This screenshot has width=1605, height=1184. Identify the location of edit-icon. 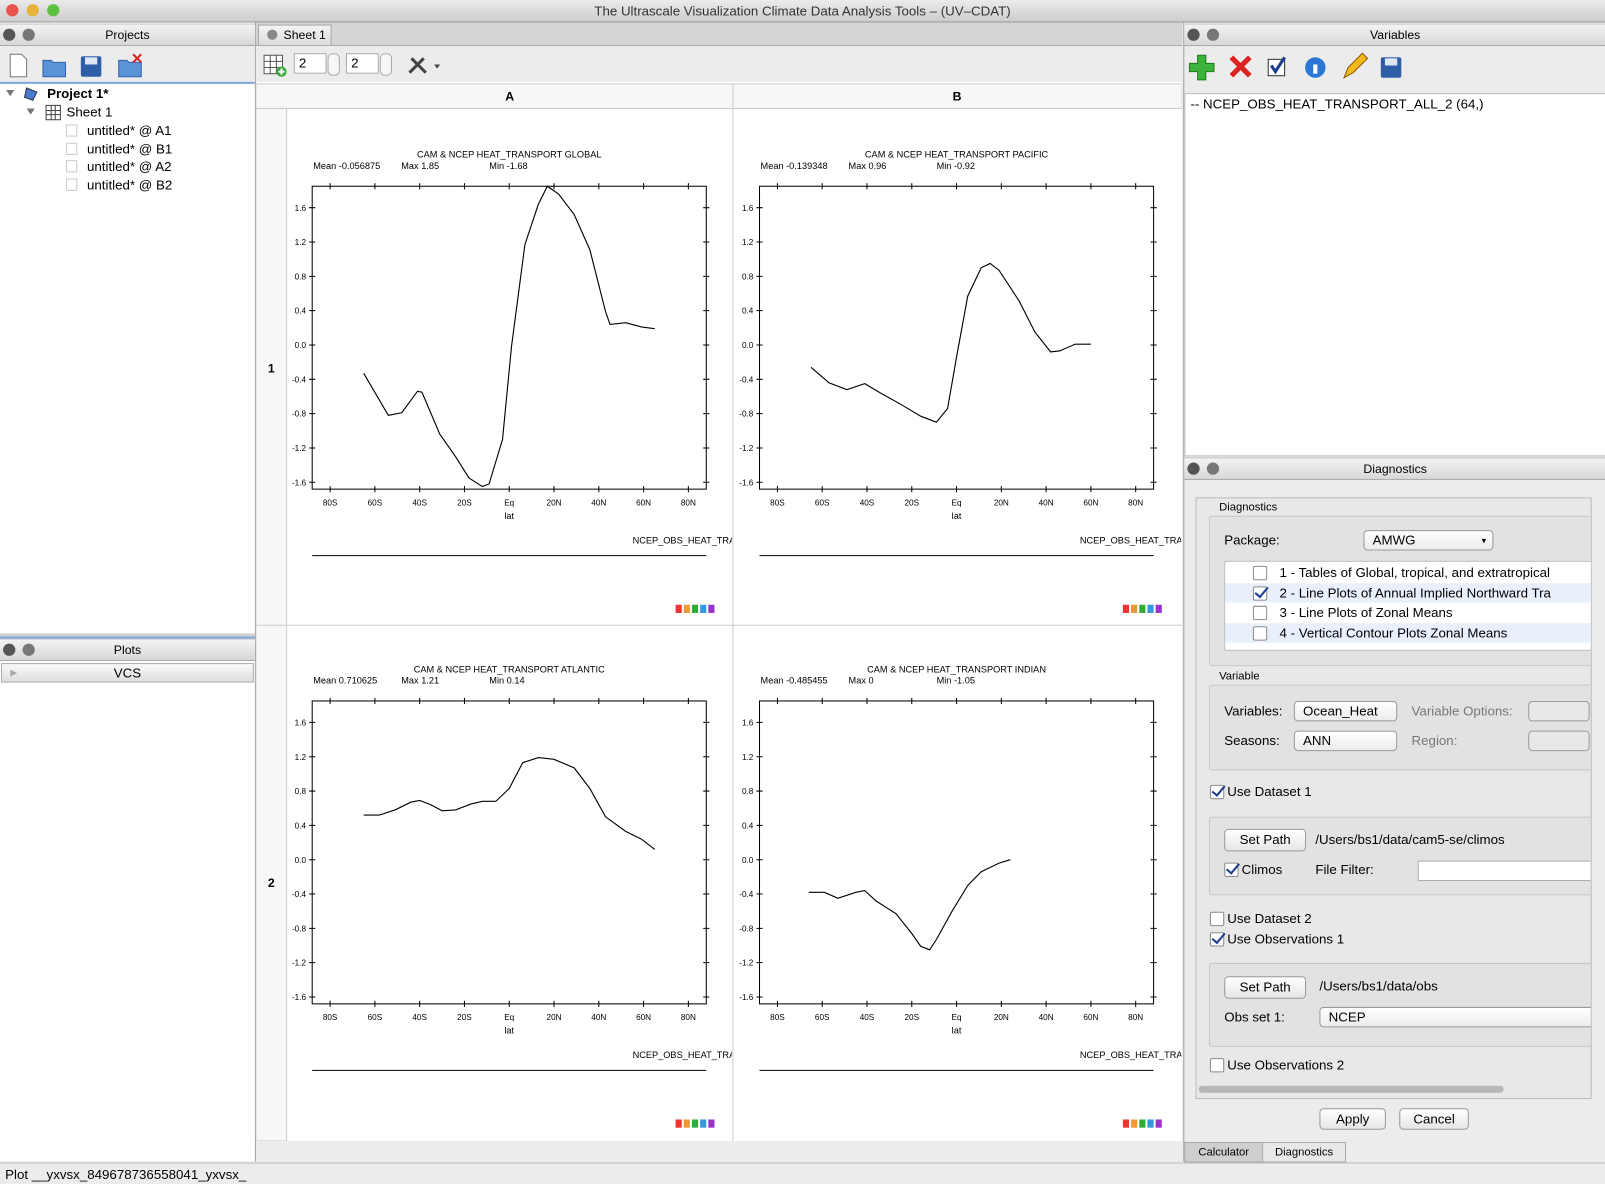
(1355, 65).